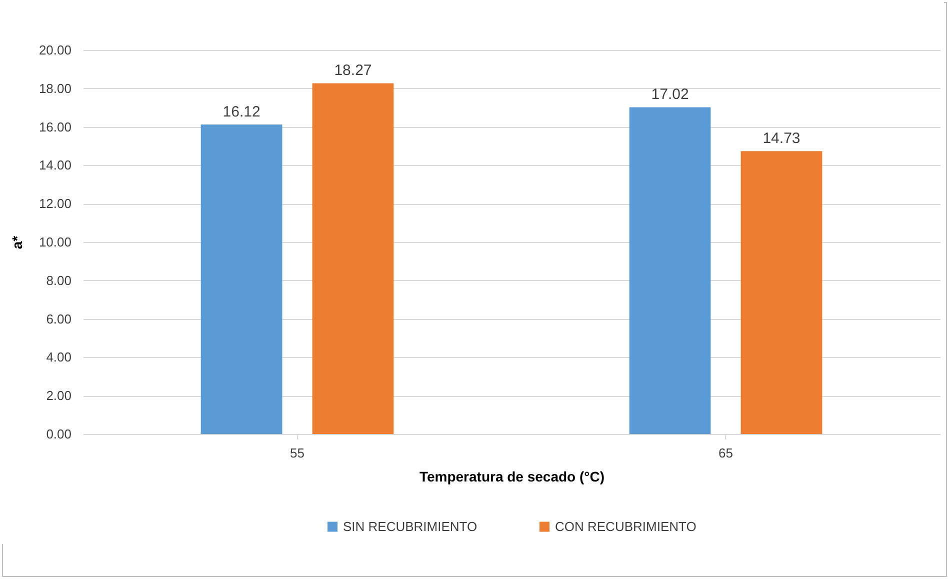 Image resolution: width=949 pixels, height=579 pixels. What do you see at coordinates (55, 126) in the screenshot?
I see `y-tick-label: 16.00` at bounding box center [55, 126].